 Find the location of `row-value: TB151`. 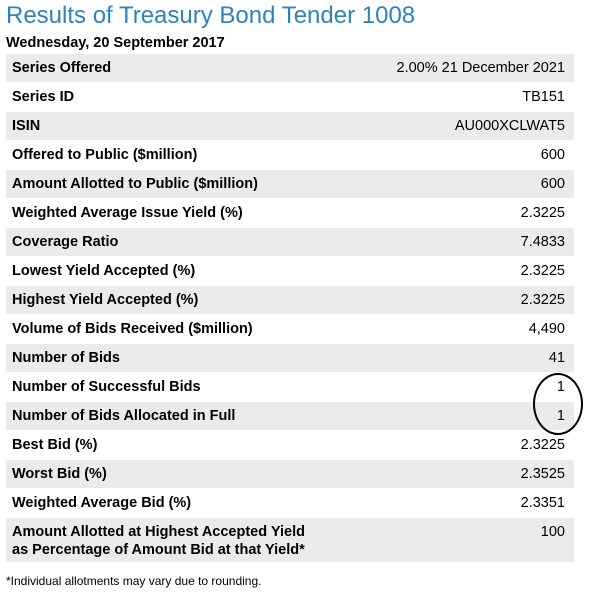

row-value: TB151 is located at coordinates (543, 97).